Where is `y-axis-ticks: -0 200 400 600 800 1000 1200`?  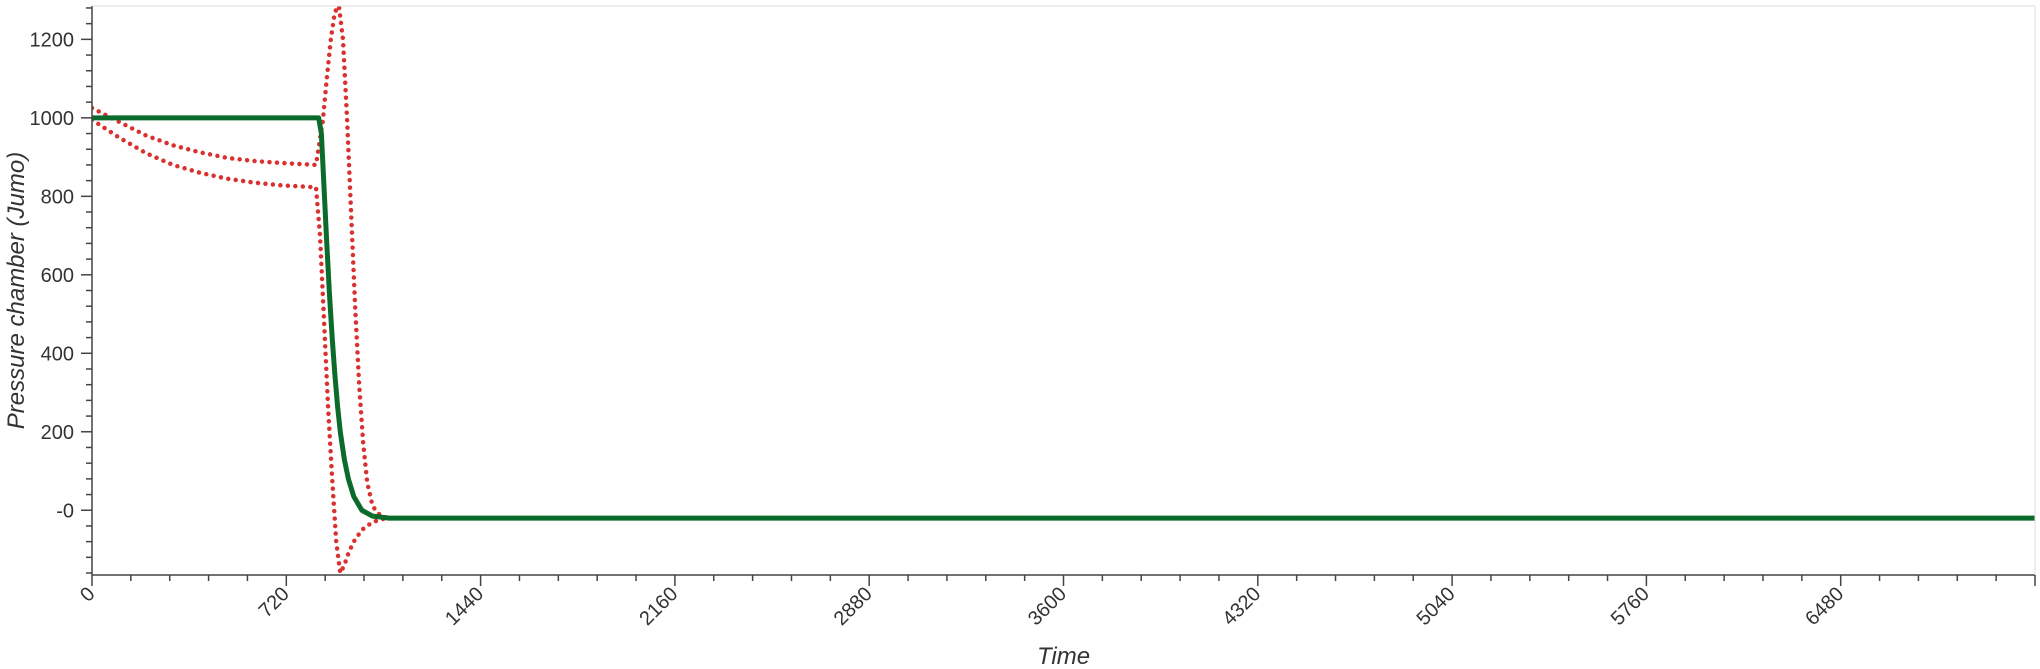 y-axis-ticks: -0 200 400 600 800 1000 1200 is located at coordinates (61, 290).